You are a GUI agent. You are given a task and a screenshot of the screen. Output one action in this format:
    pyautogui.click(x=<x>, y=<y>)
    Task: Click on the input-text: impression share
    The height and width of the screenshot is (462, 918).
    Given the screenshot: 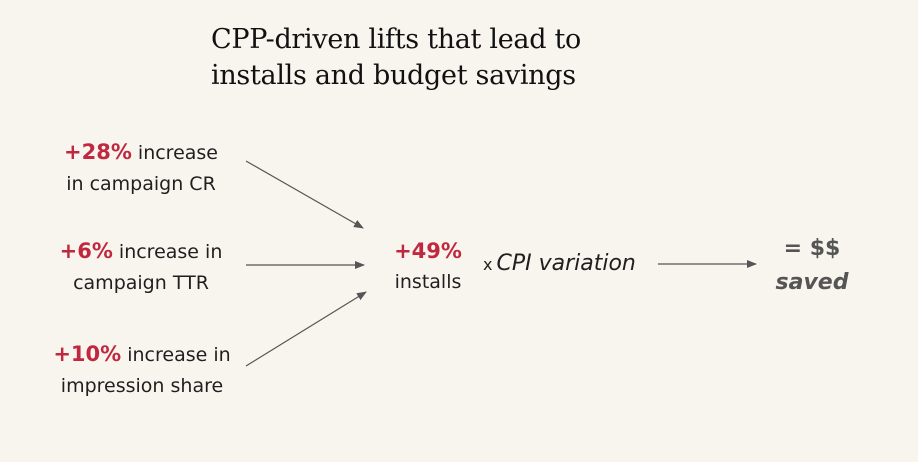 What is the action you would take?
    pyautogui.click(x=142, y=386)
    